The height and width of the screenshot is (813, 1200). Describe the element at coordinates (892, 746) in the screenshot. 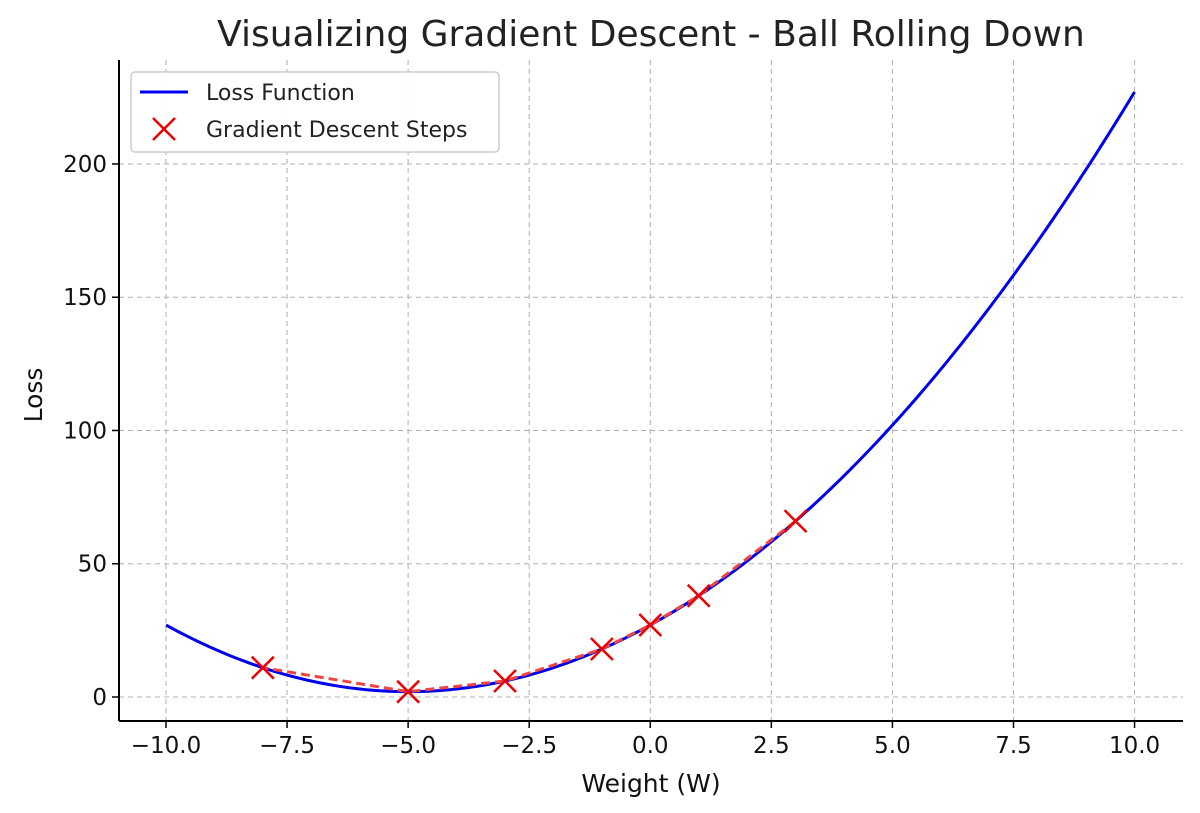

I see `x-tick-label: 5.0` at that location.